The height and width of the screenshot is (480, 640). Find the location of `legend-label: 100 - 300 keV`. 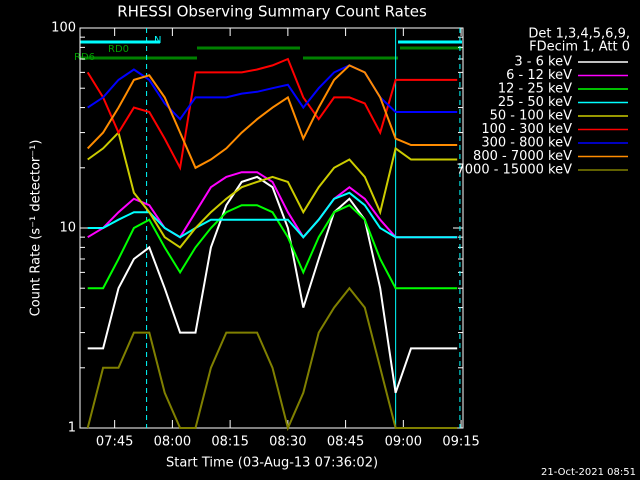

legend-label: 100 - 300 keV is located at coordinates (526, 129).